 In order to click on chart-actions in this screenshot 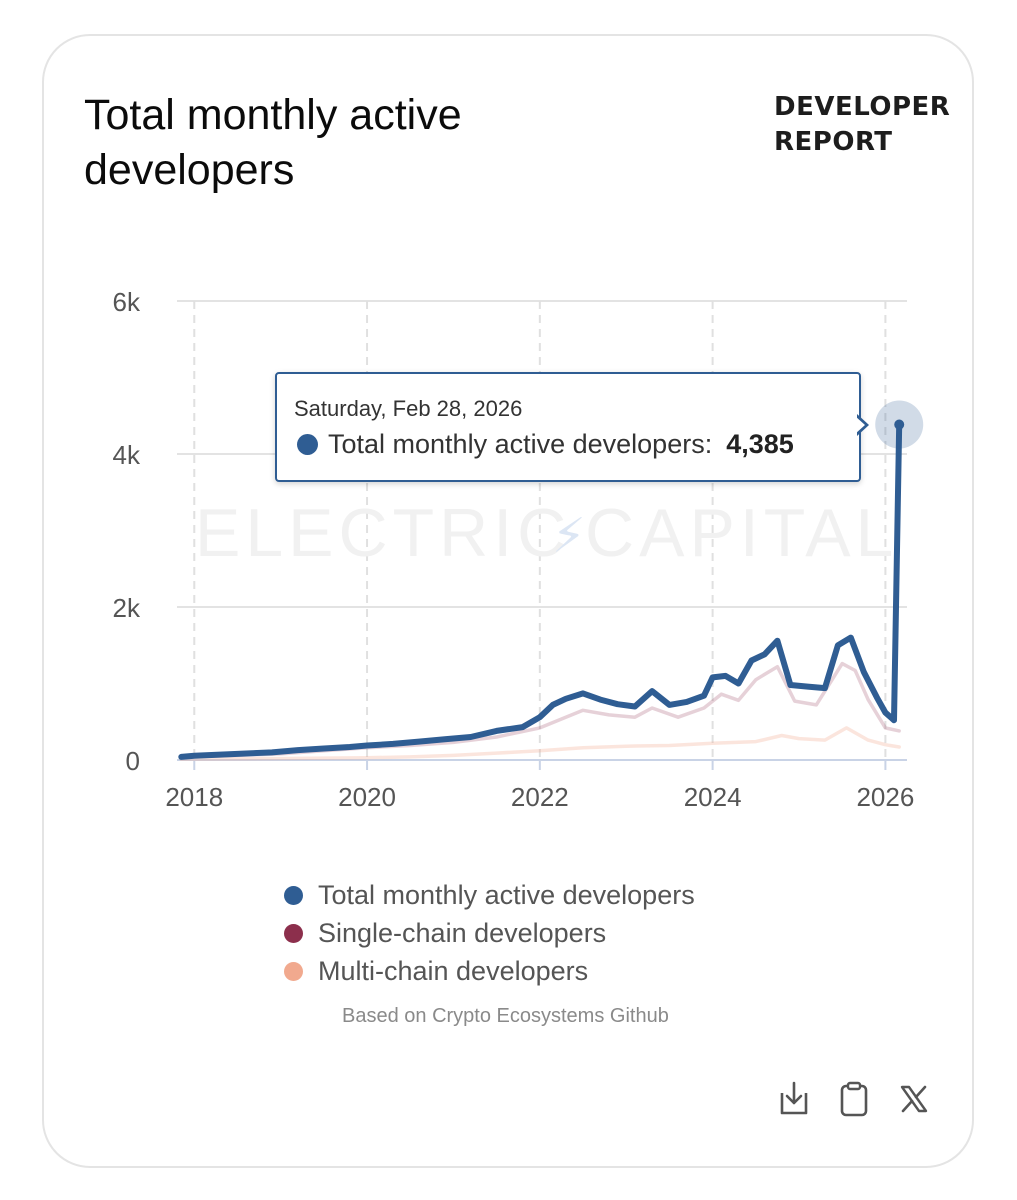, I will do `click(864, 1099)`.